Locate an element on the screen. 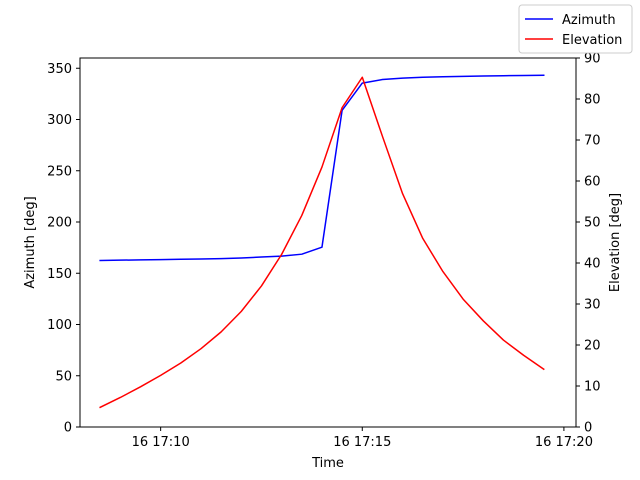 The image size is (640, 480). left-axis-tick-label: 200 is located at coordinates (59, 223).